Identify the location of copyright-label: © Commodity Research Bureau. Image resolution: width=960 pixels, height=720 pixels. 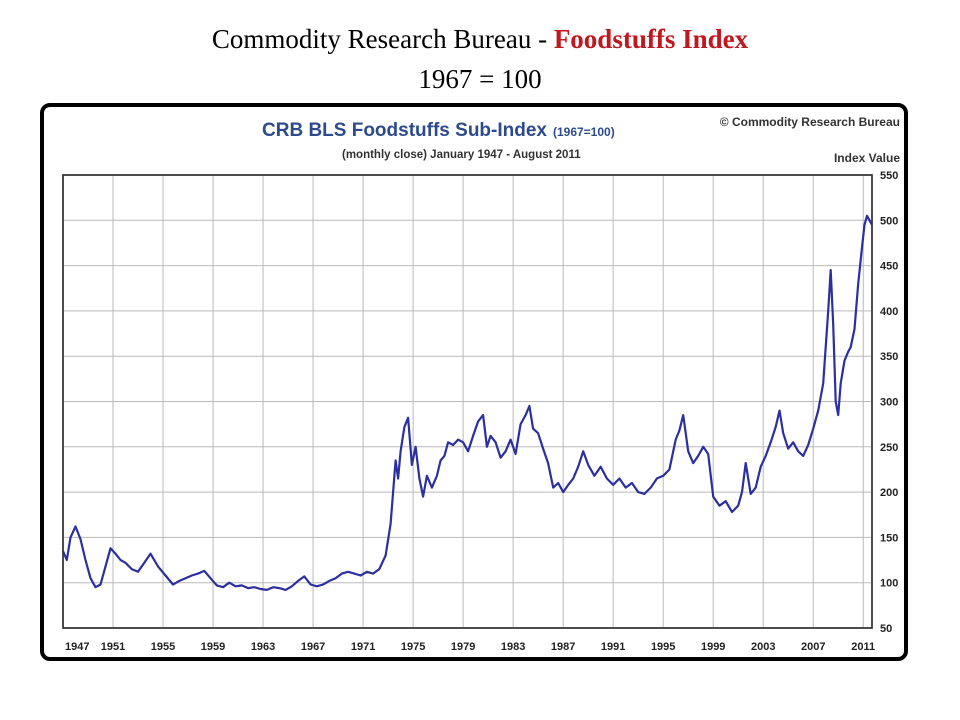
(810, 122).